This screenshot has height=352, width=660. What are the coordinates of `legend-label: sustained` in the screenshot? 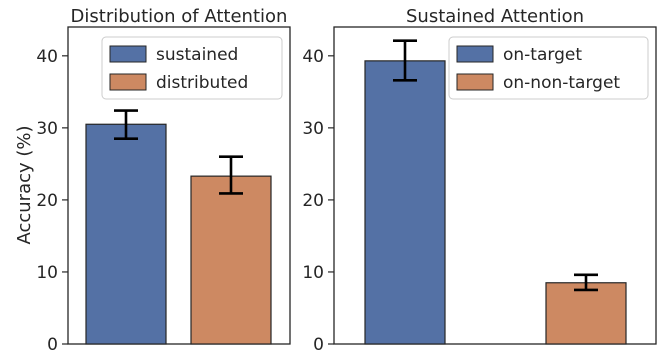 It's located at (197, 55).